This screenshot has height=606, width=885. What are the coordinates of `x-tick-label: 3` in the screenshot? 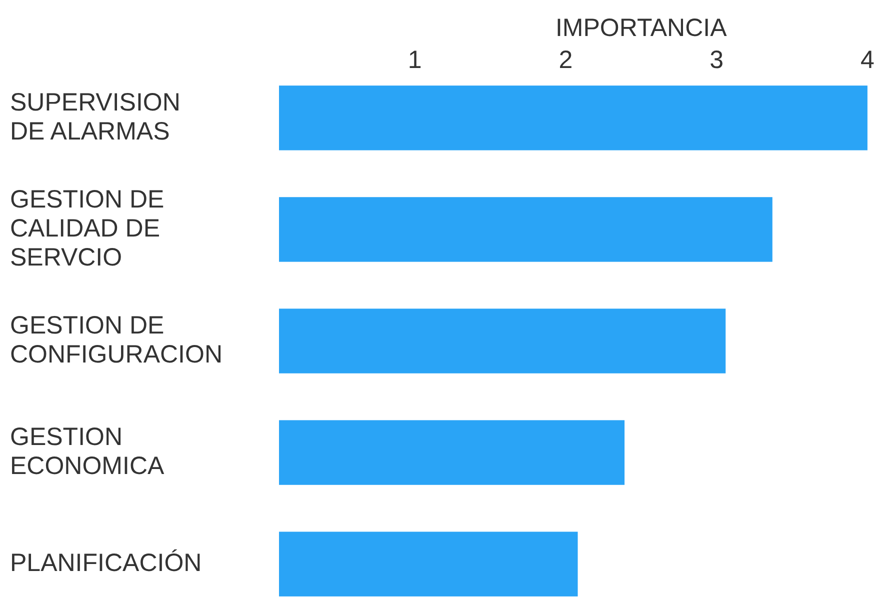 It's located at (717, 60).